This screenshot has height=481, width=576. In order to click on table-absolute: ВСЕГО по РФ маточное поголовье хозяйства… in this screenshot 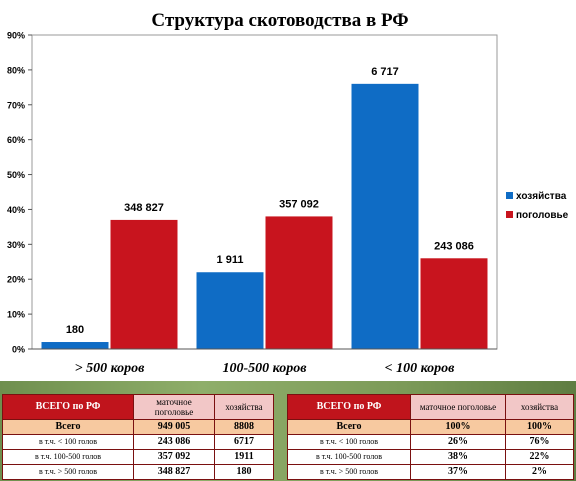, I will do `click(138, 437)`.